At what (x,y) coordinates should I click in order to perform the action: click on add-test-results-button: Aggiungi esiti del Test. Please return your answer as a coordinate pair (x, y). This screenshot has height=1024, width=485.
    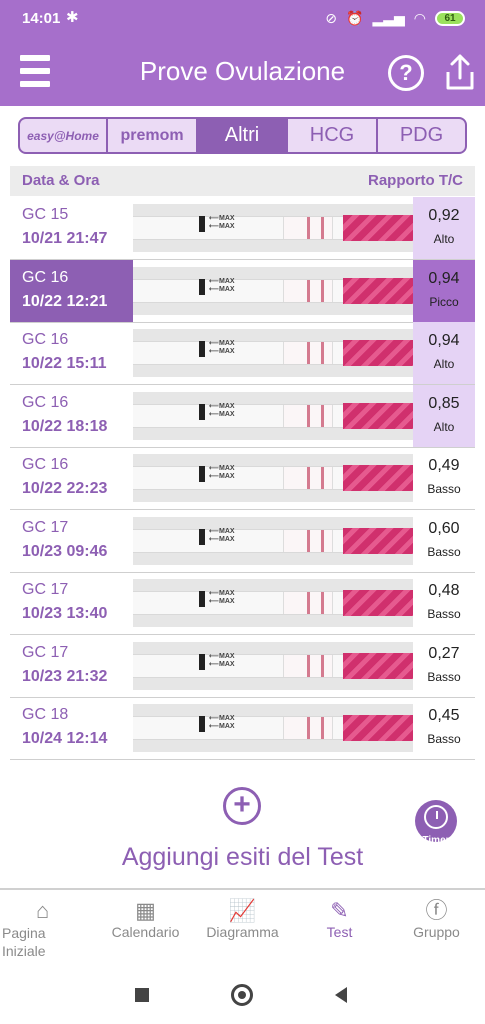
    Looking at the image, I should click on (242, 857).